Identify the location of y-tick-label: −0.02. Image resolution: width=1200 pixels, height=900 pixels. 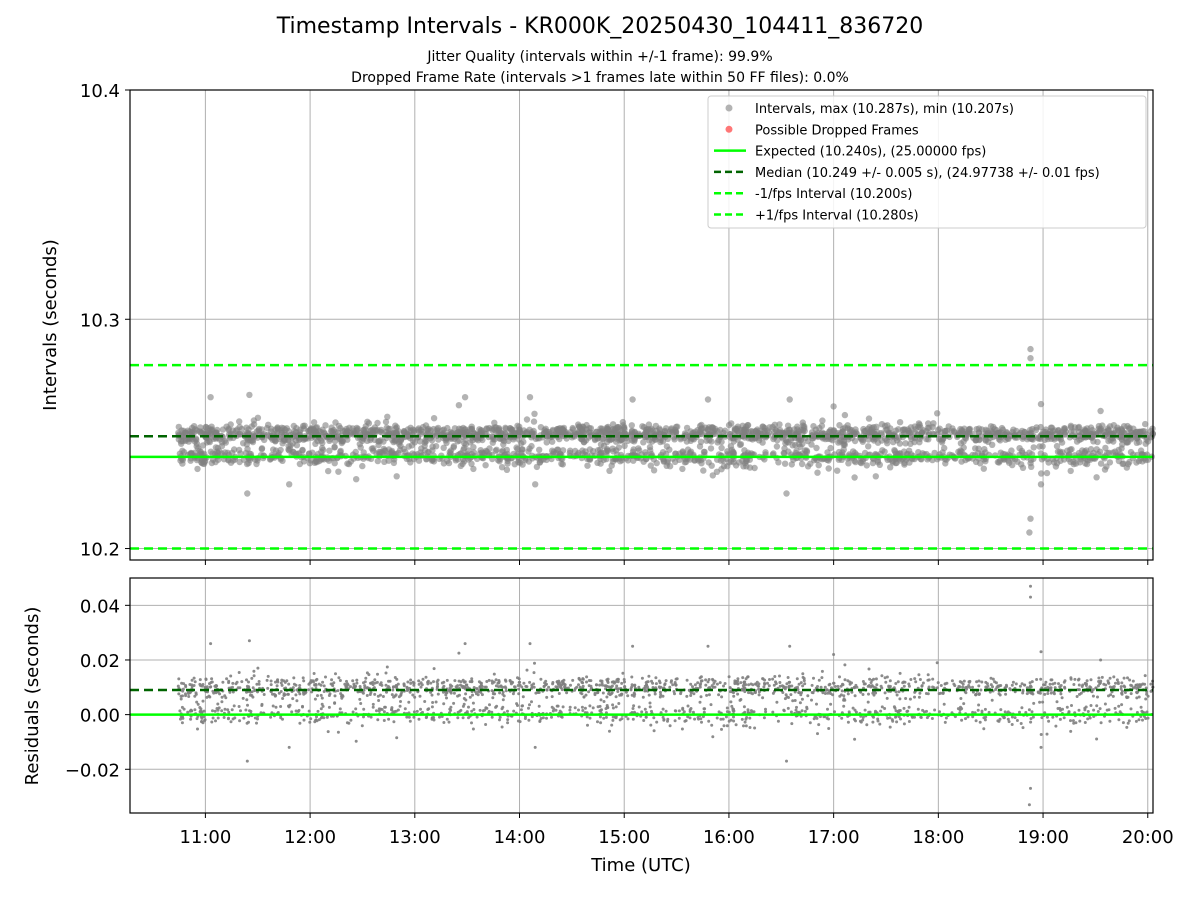
(92, 770).